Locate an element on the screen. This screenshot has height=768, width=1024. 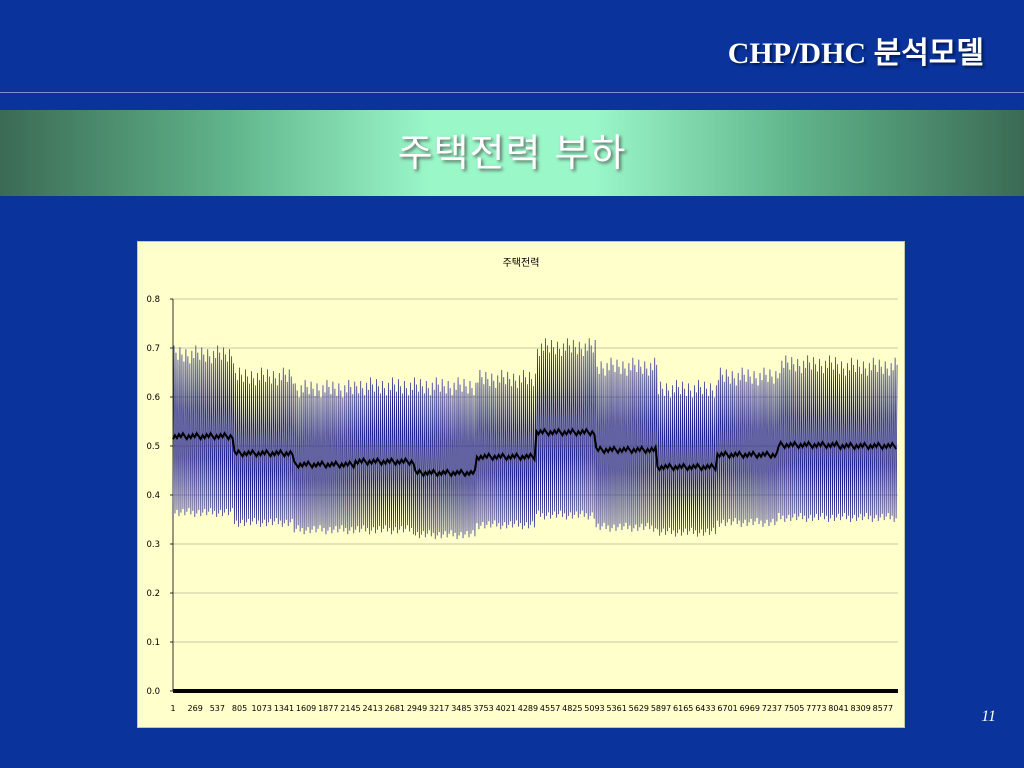
x-tick-label: 537 is located at coordinates (217, 708).